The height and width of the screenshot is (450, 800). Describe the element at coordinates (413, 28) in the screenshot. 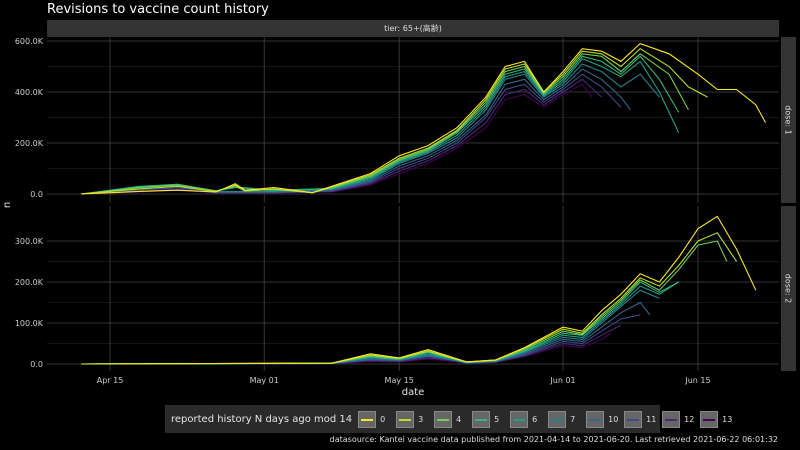

I see `facet-strip-tier: tier: 65+(高齢)` at that location.